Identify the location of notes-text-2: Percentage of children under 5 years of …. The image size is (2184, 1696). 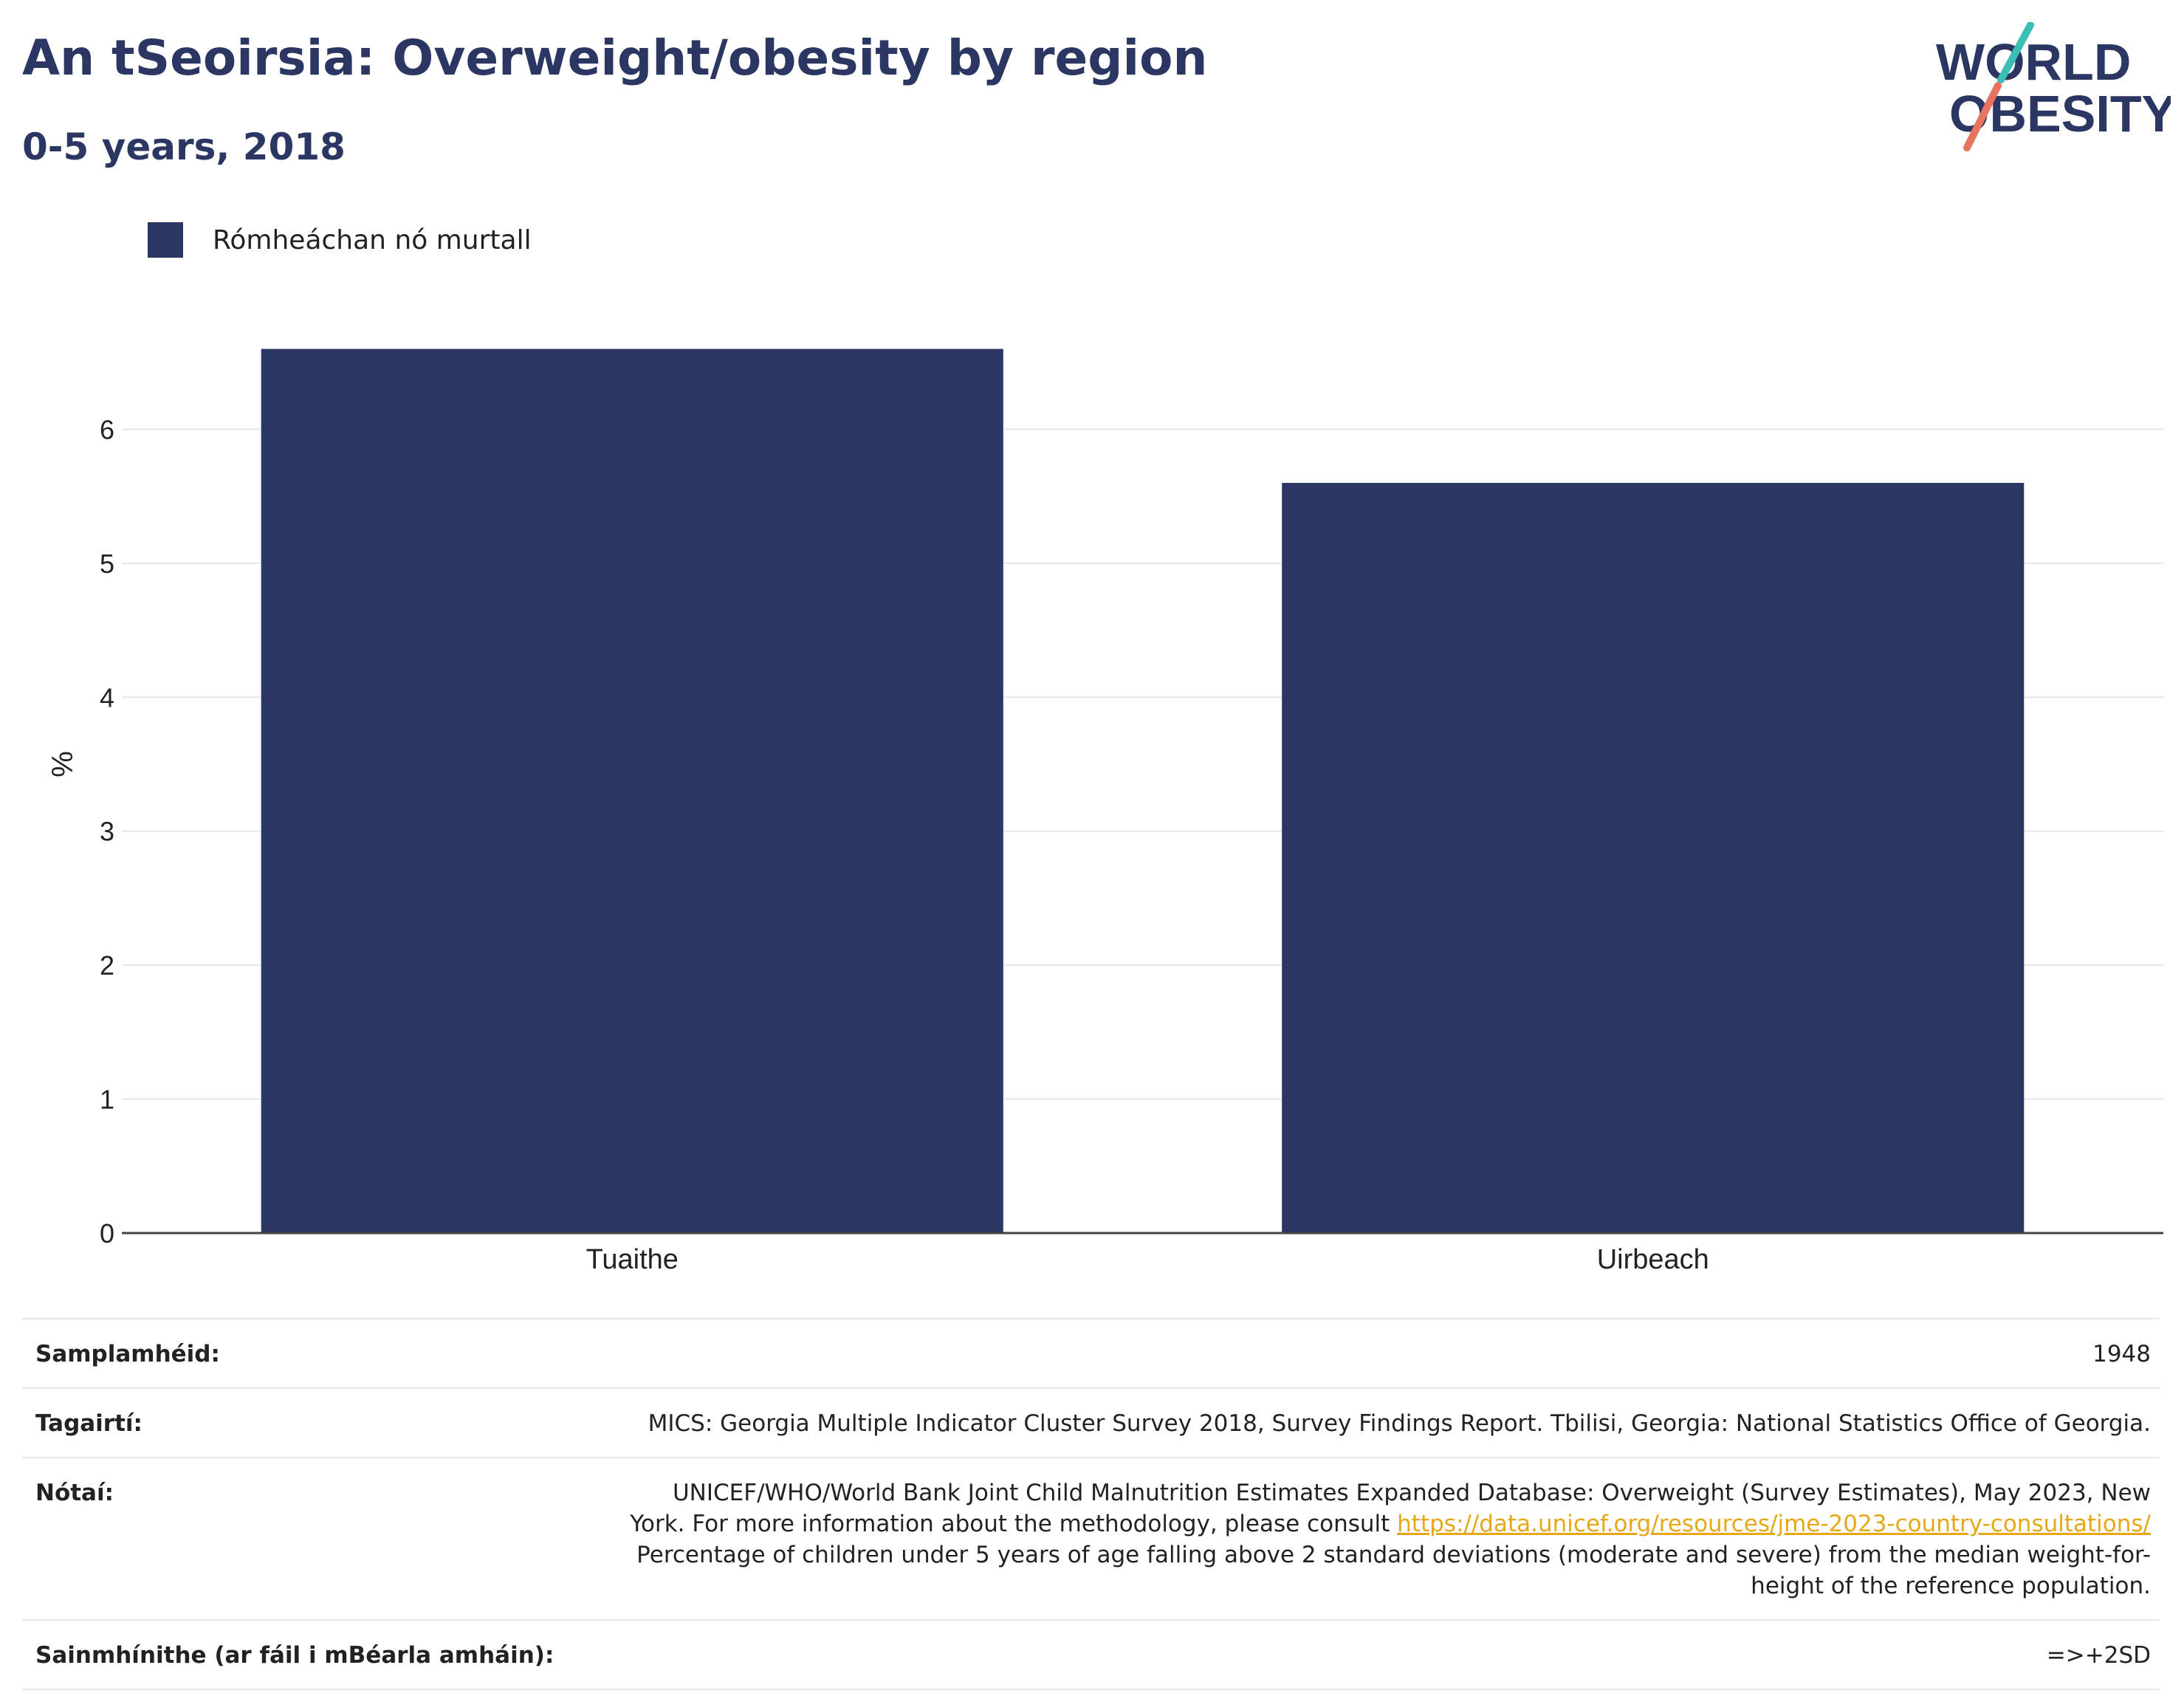
(1394, 1570).